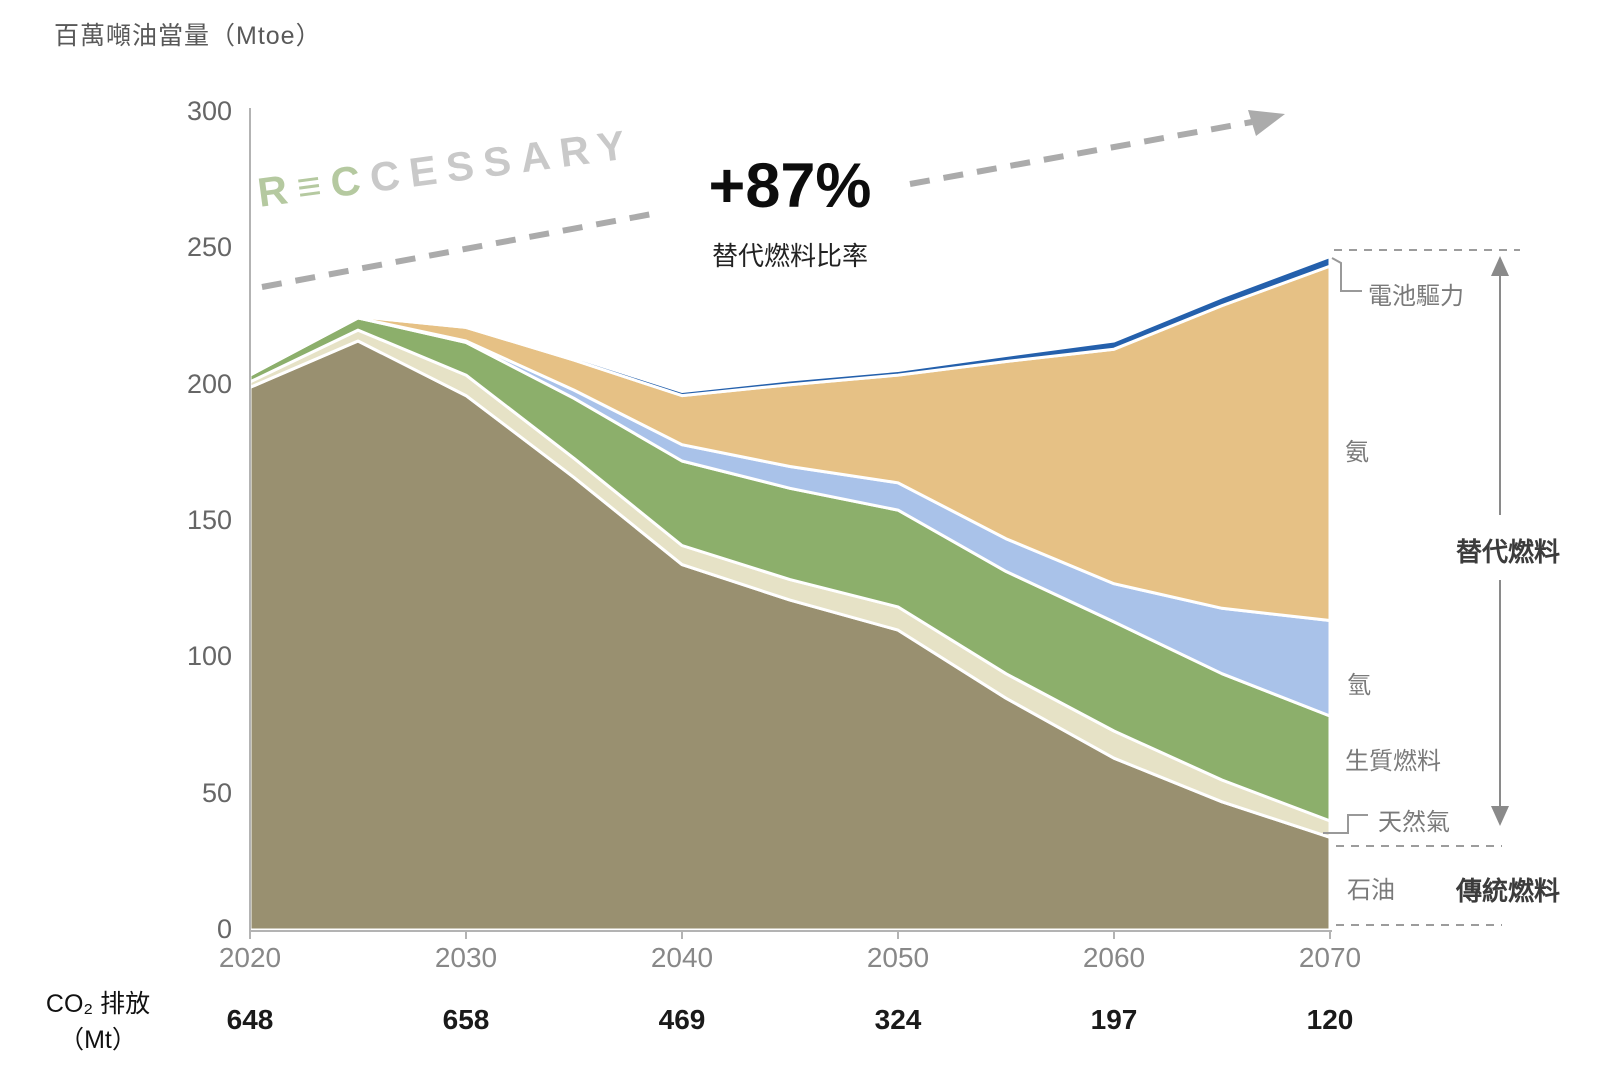 The width and height of the screenshot is (1600, 1090). What do you see at coordinates (789, 256) in the screenshot?
I see `growth-percentage-label: 替代燃料比率` at bounding box center [789, 256].